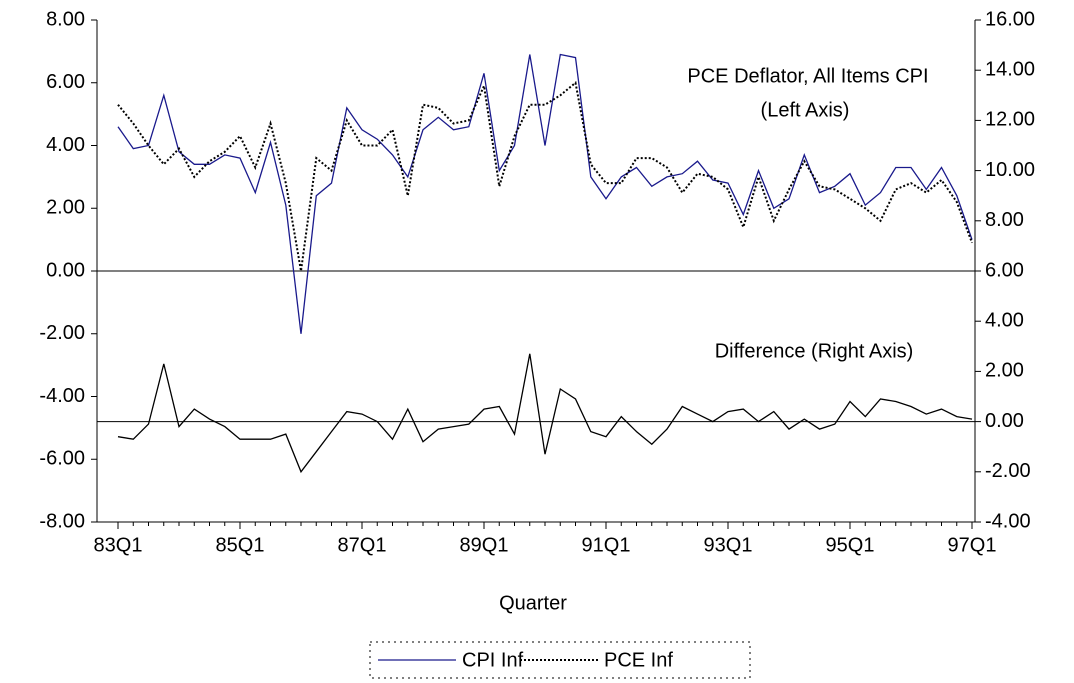 The height and width of the screenshot is (683, 1074). Describe the element at coordinates (560, 660) in the screenshot. I see `legend-box` at that location.